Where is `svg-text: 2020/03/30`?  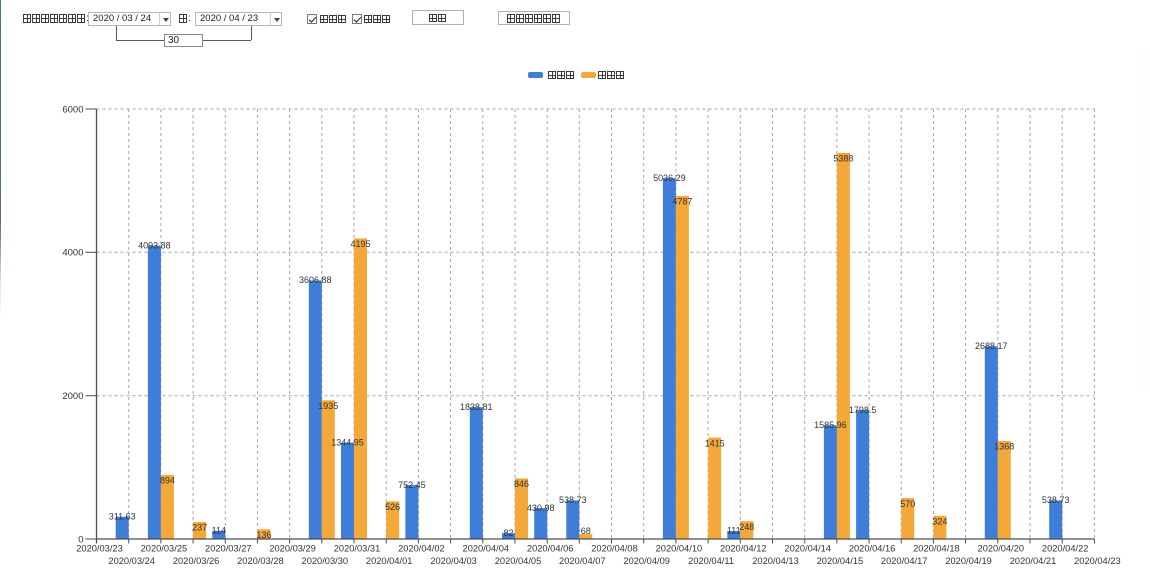 svg-text: 2020/03/30 is located at coordinates (325, 561).